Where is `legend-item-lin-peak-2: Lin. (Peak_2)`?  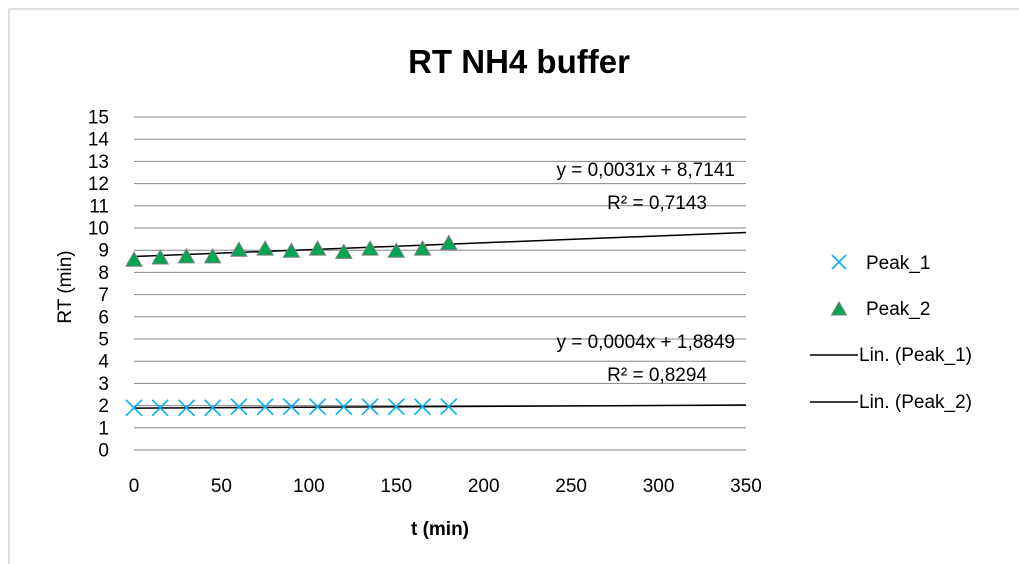
legend-item-lin-peak-2: Lin. (Peak_2) is located at coordinates (891, 402).